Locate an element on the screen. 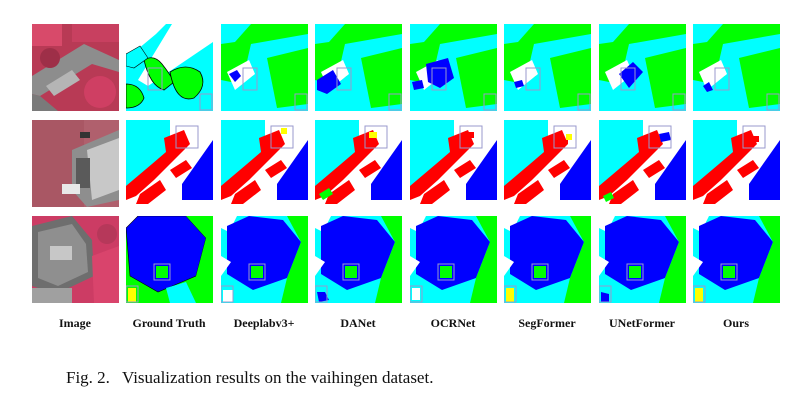  column-label-unetformer: UNetFormer is located at coordinates (642, 323).